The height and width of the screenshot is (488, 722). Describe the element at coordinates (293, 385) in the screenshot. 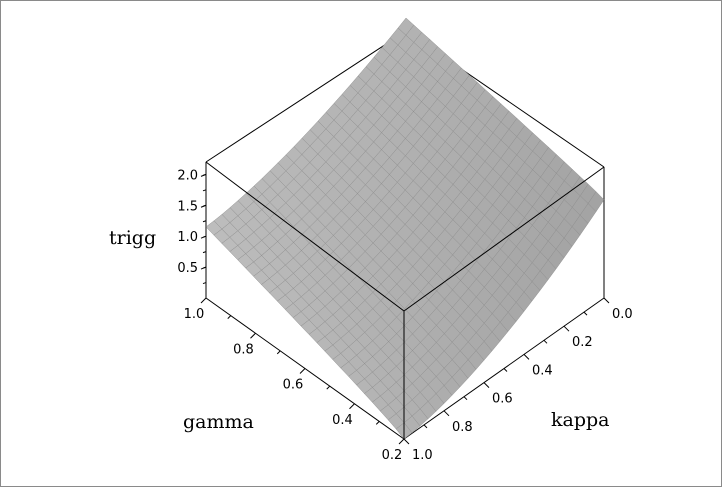

I see `gamma-tick-label: 0.6` at that location.